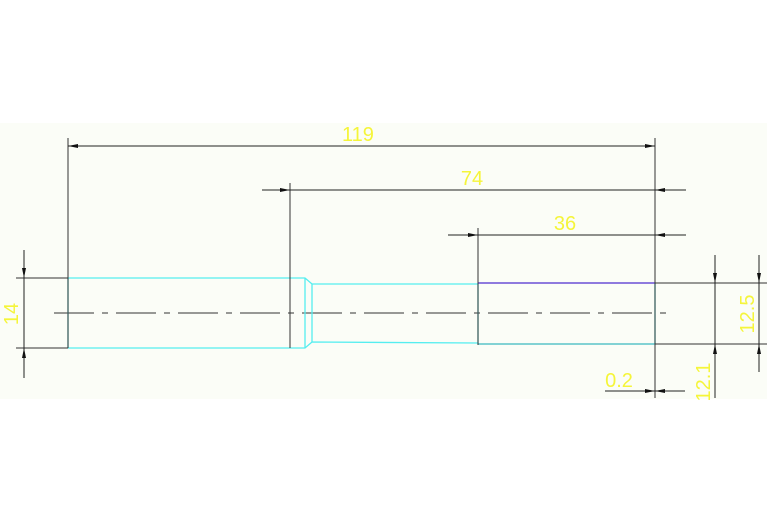  I want to click on dim-119-text: 119, so click(358, 135).